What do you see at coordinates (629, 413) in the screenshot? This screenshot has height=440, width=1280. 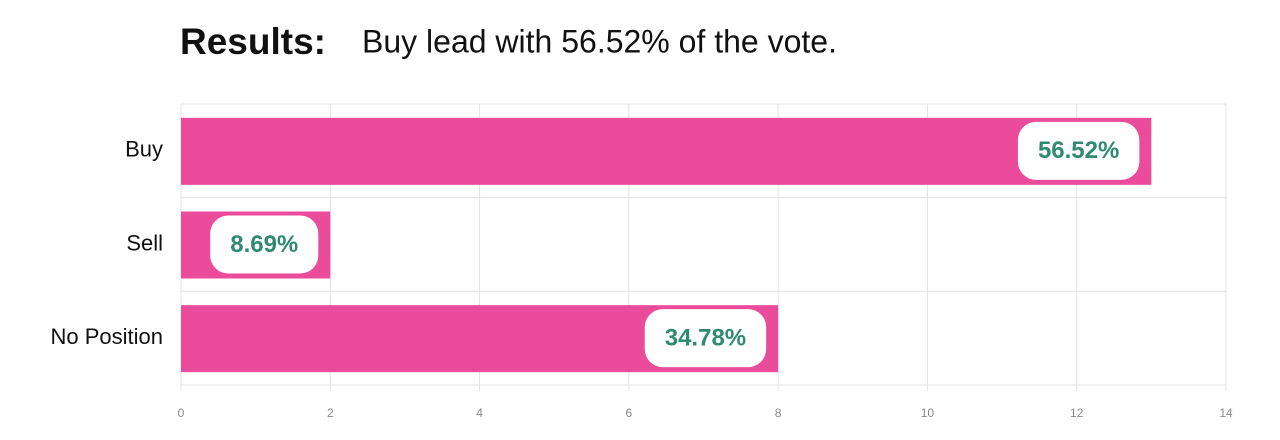 I see `x-tick-label: 6` at bounding box center [629, 413].